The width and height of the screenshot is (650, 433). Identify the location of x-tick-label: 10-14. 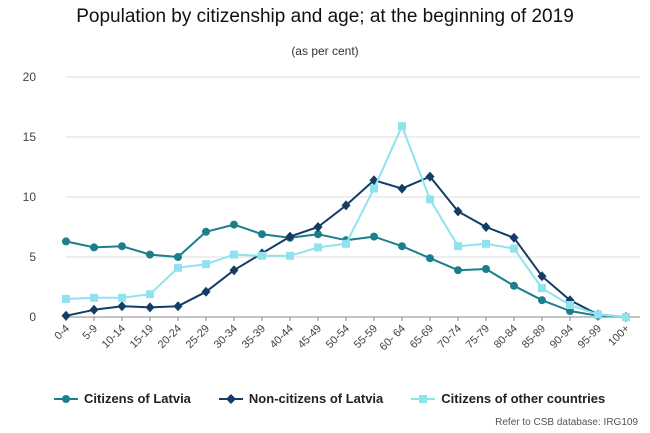
(114, 337).